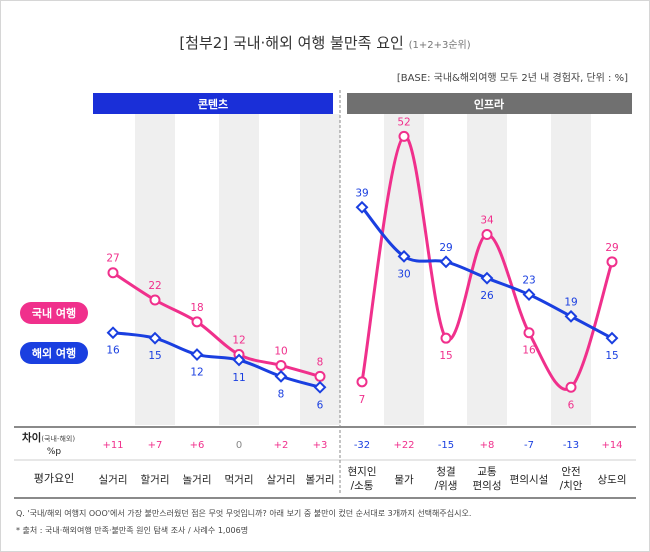  I want to click on category-label: 먹거리, so click(239, 480).